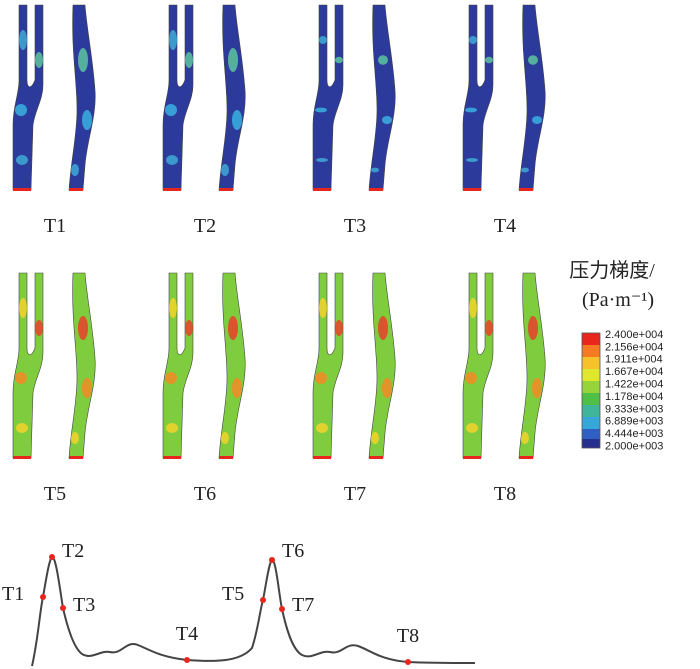 The width and height of the screenshot is (700, 669). Describe the element at coordinates (84, 605) in the screenshot. I see `waveform-label: T3` at that location.